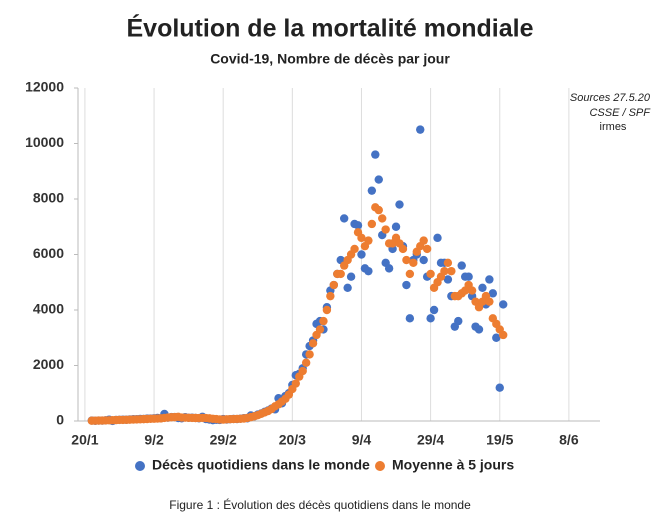  Describe the element at coordinates (261, 465) in the screenshot. I see `legend-label: Décès quotidiens dans le monde` at that location.